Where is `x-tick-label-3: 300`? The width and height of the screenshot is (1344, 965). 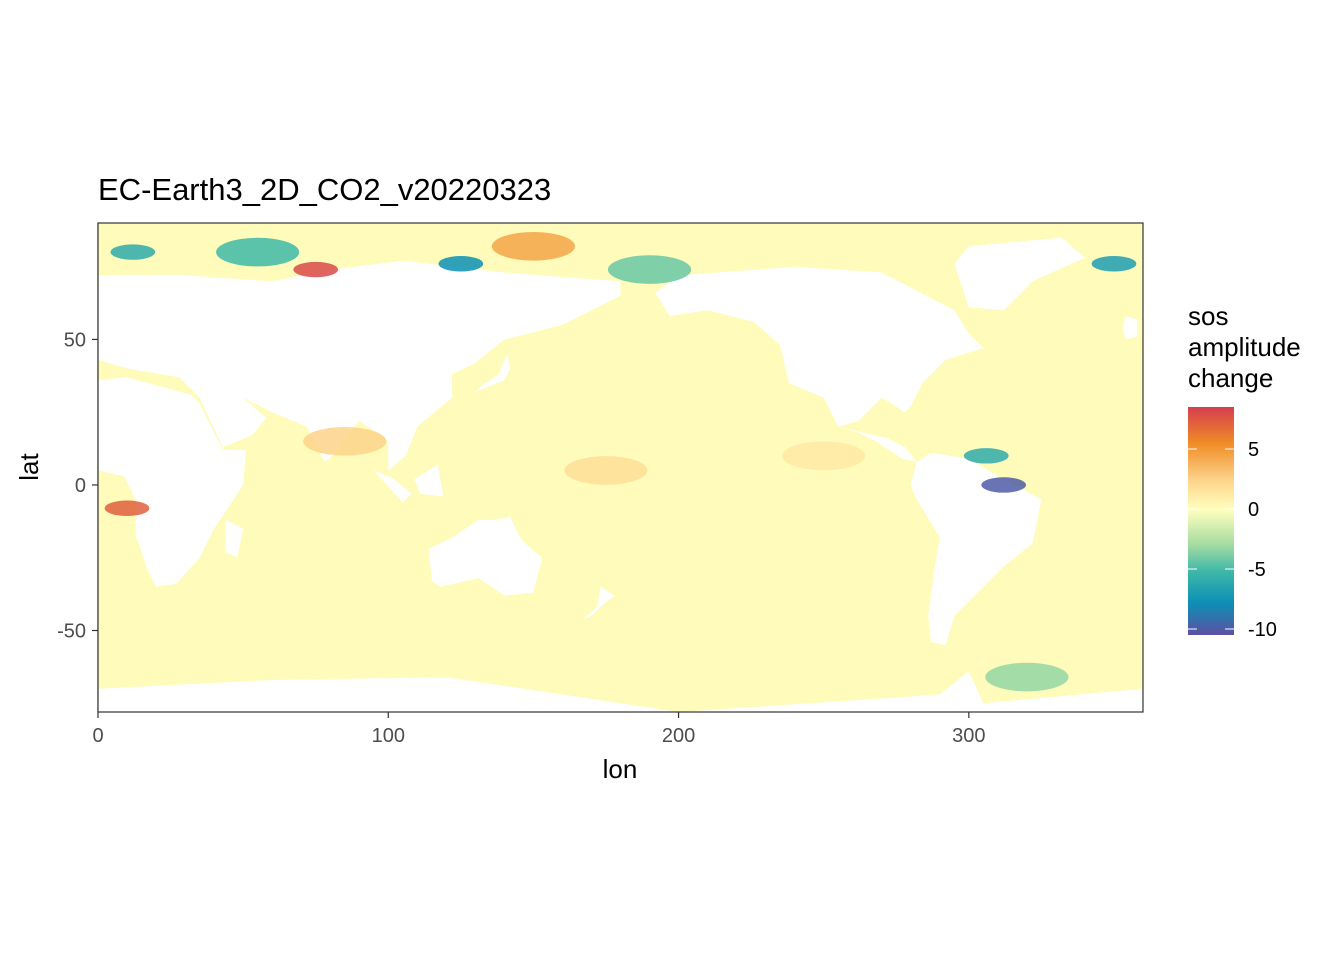 x-tick-label-3: 300 is located at coordinates (968, 736).